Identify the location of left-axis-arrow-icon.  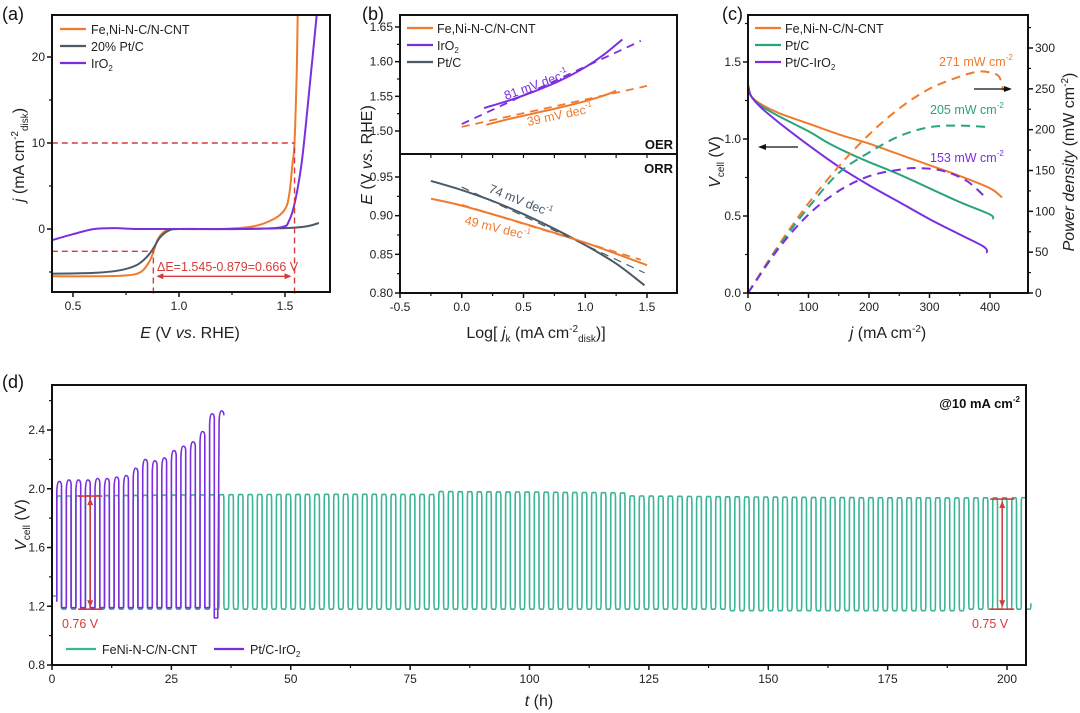
(778, 147).